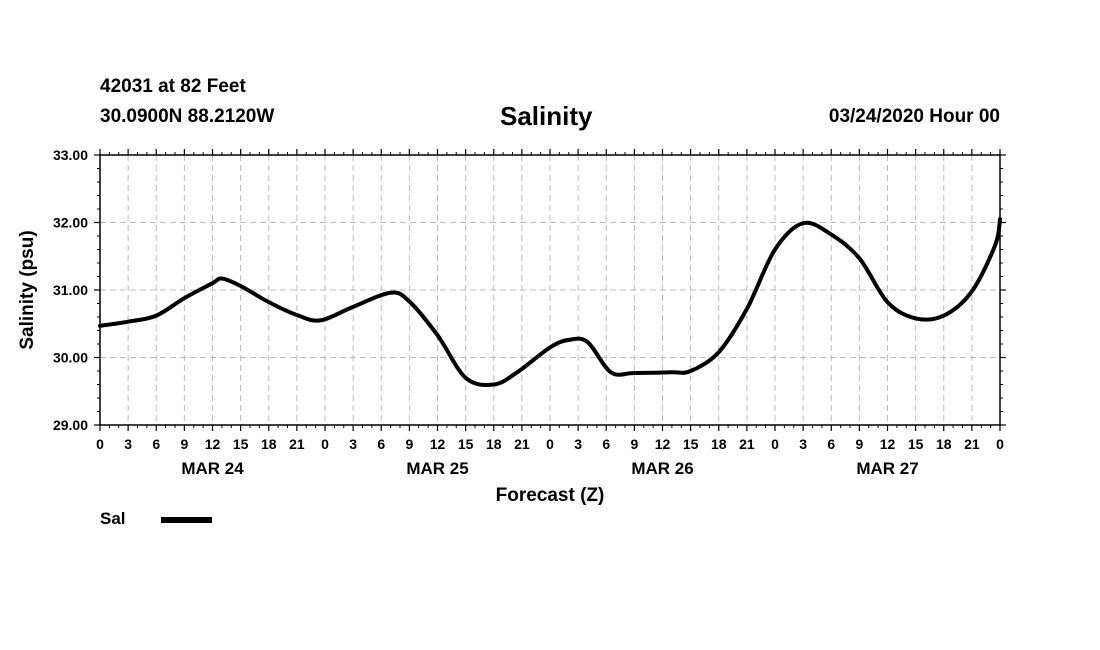  What do you see at coordinates (27, 289) in the screenshot?
I see `y-axis-title: Salinity (psu)` at bounding box center [27, 289].